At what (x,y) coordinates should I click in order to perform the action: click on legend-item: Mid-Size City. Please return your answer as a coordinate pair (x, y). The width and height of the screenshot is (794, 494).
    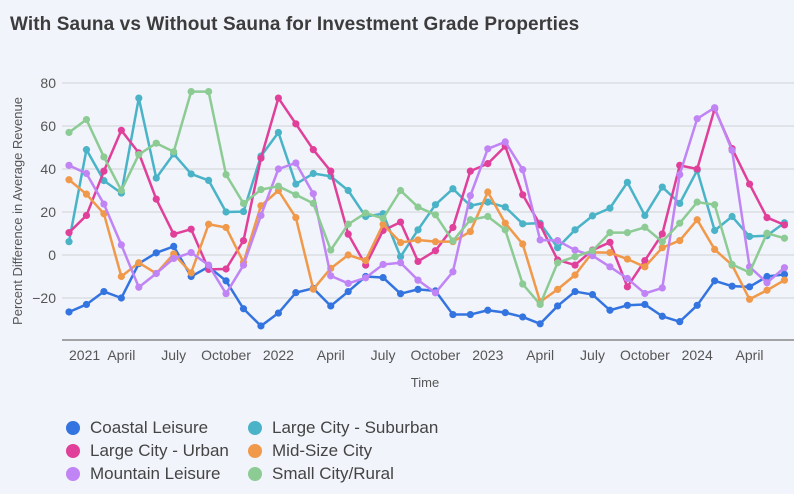
    Looking at the image, I should click on (368, 450).